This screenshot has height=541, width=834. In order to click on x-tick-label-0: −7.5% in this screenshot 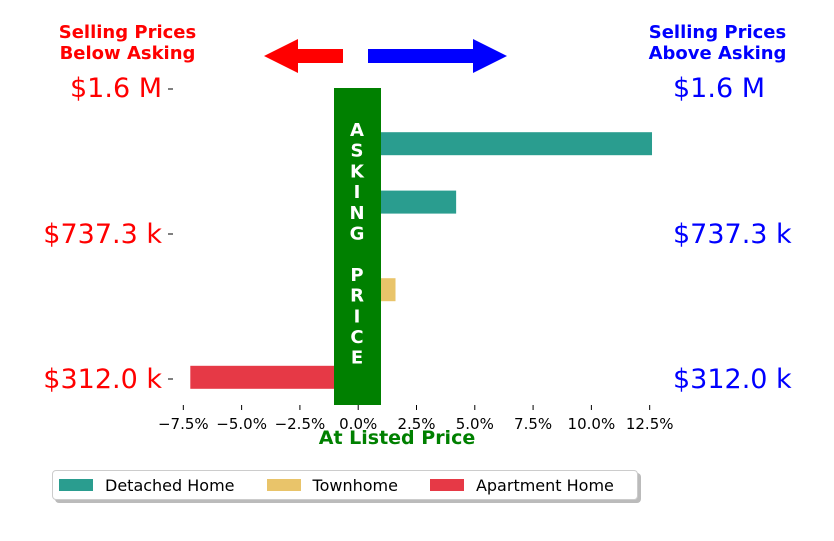, I will do `click(183, 424)`.